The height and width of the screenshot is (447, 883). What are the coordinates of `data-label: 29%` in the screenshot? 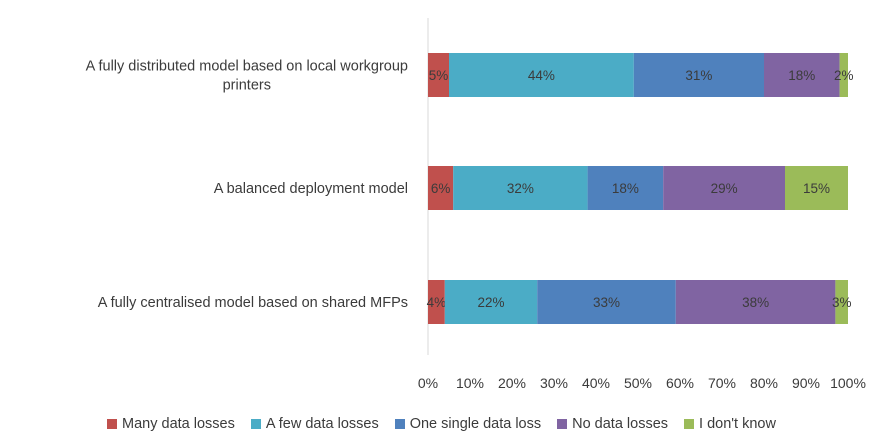 It's located at (724, 188).